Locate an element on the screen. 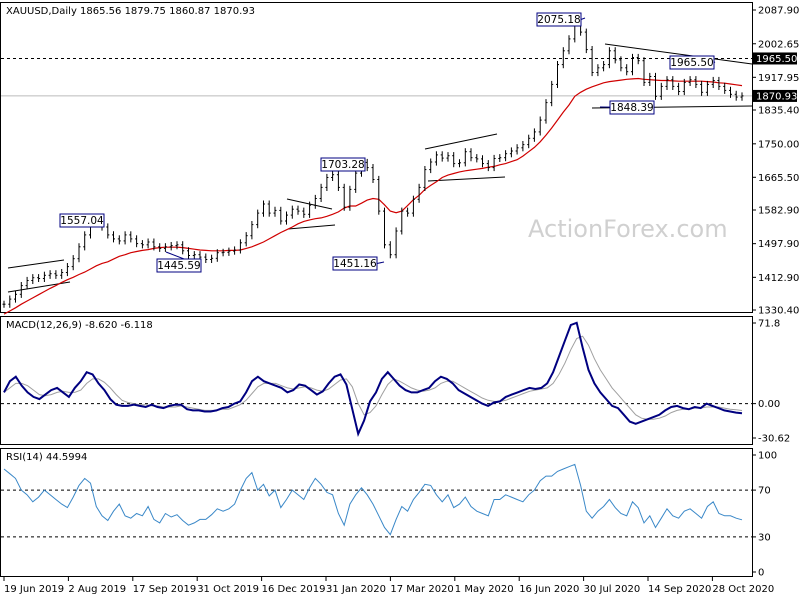 This screenshot has width=800, height=600. x-tick-label: 17 Sep 2019 is located at coordinates (164, 589).